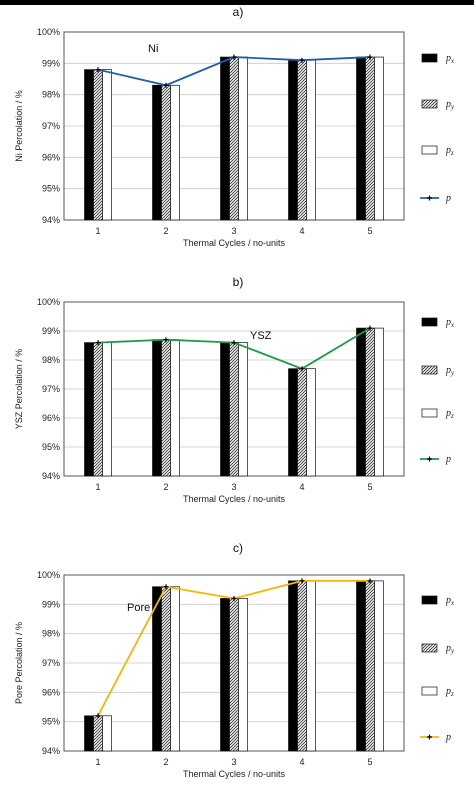 The height and width of the screenshot is (794, 474). What do you see at coordinates (238, 282) in the screenshot?
I see `panel-label: b)` at bounding box center [238, 282].